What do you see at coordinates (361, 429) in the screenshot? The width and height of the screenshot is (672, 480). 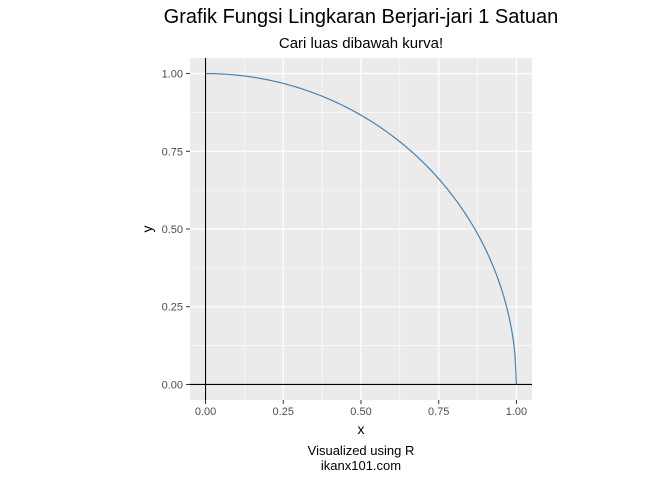 I see `x-axis-title: x` at bounding box center [361, 429].